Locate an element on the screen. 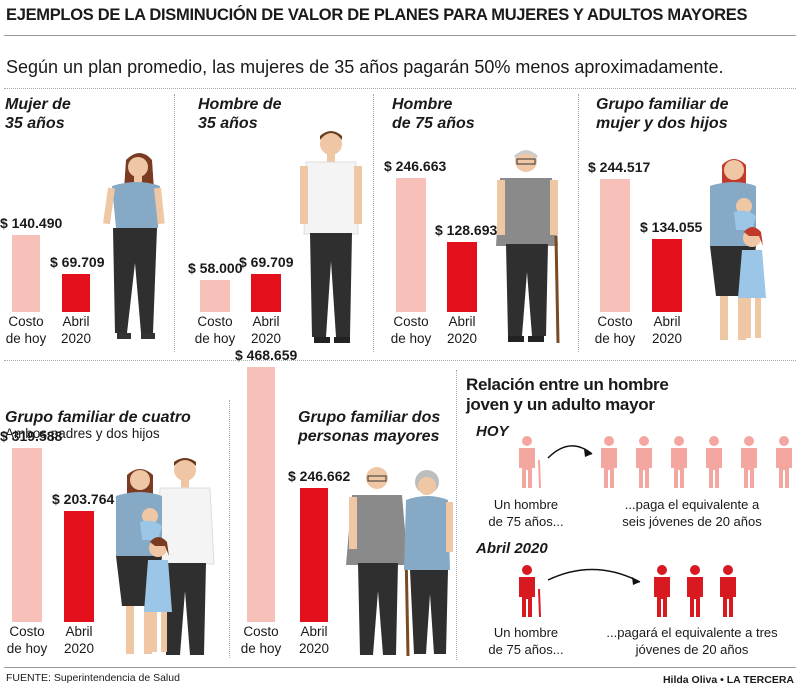  woman-icon is located at coordinates (134, 246).